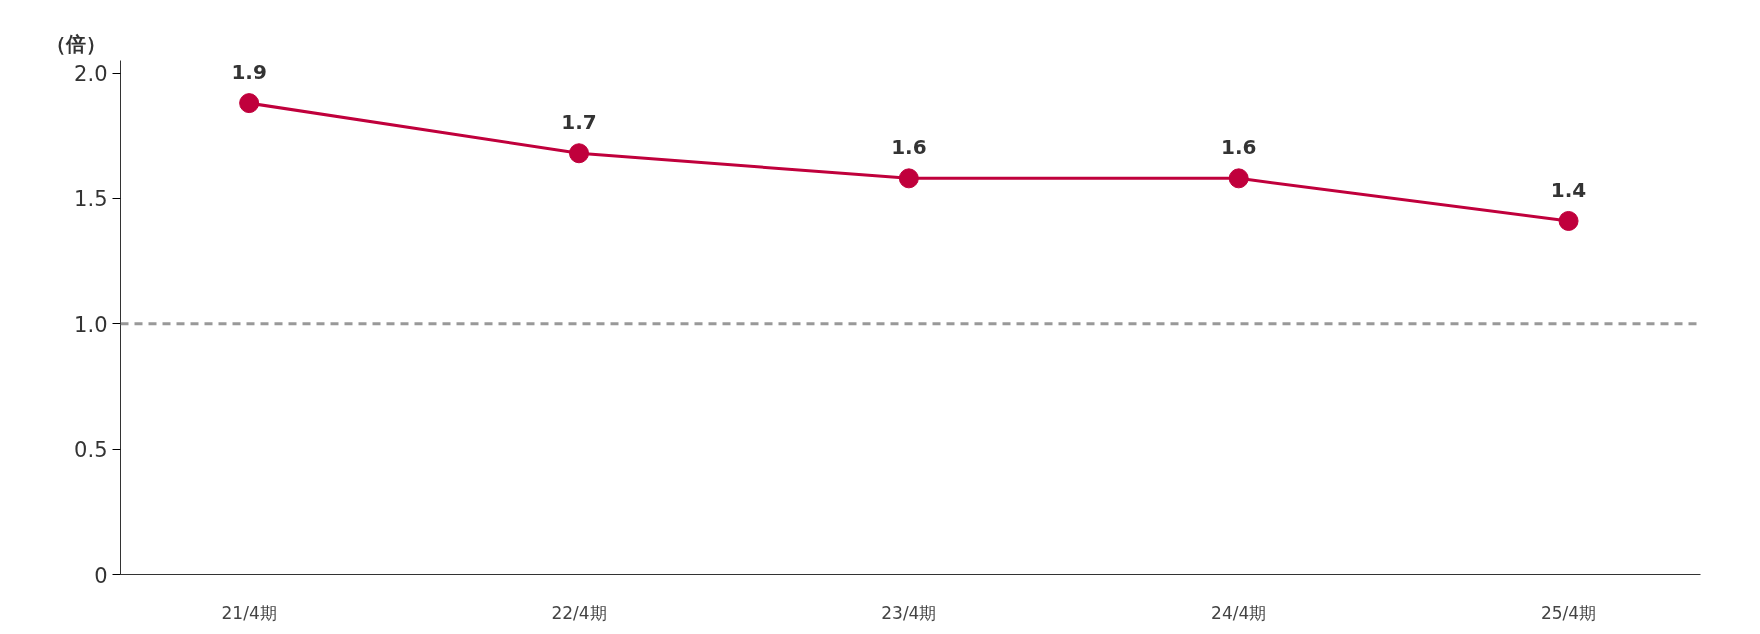 This screenshot has height=634, width=1760. I want to click on data-label: 1.4, so click(1568, 189).